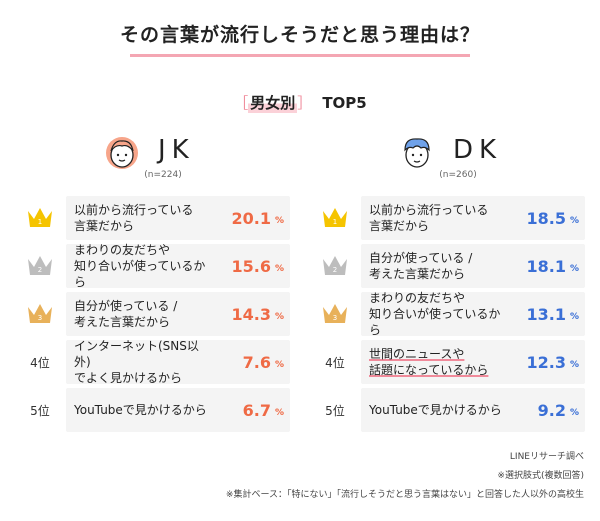  Describe the element at coordinates (241, 103) in the screenshot. I see `subtitle-bracket-open: ［` at that location.